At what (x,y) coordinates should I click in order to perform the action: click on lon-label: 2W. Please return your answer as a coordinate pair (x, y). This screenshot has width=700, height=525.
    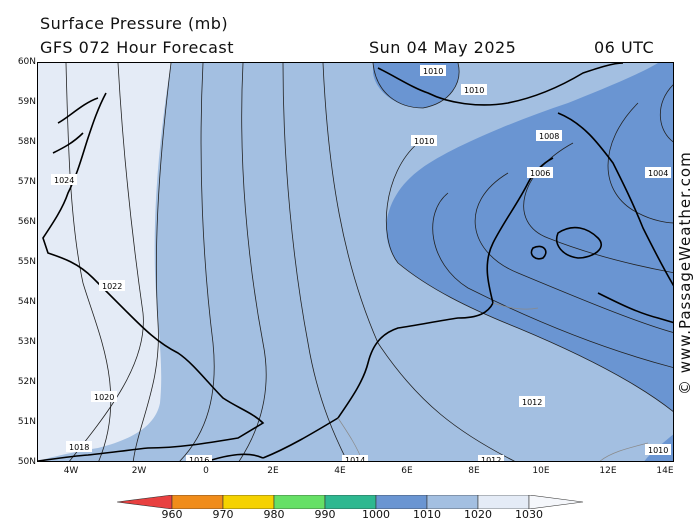
    Looking at the image, I should click on (139, 471).